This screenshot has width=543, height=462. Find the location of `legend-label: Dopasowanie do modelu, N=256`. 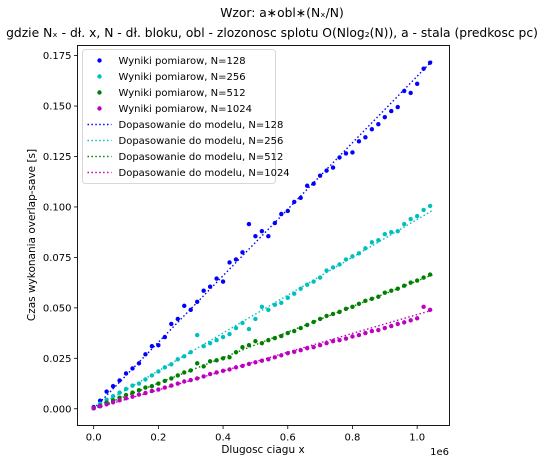

legend-label: Dopasowanie do modelu, N=256 is located at coordinates (201, 141).